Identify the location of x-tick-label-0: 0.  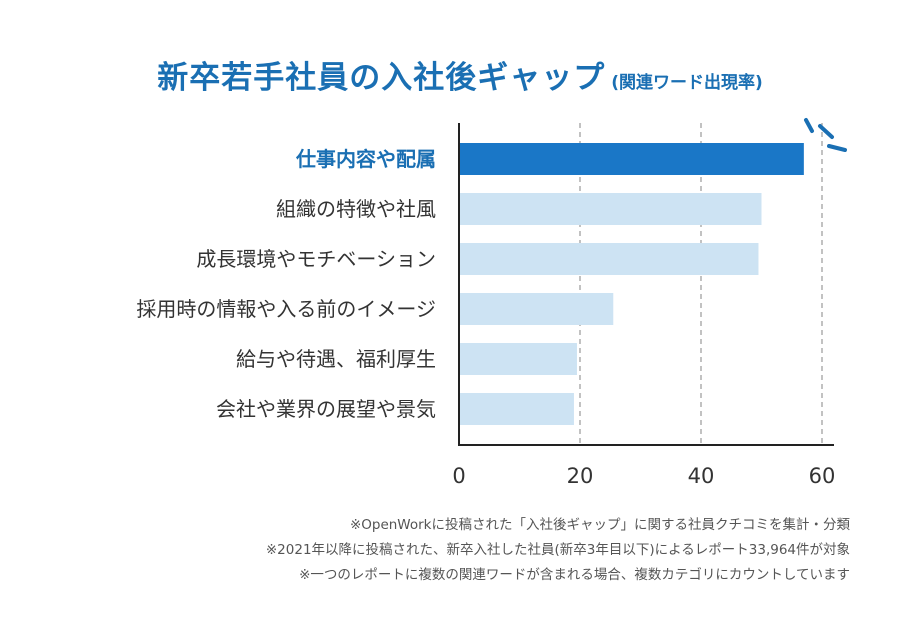
(458, 476).